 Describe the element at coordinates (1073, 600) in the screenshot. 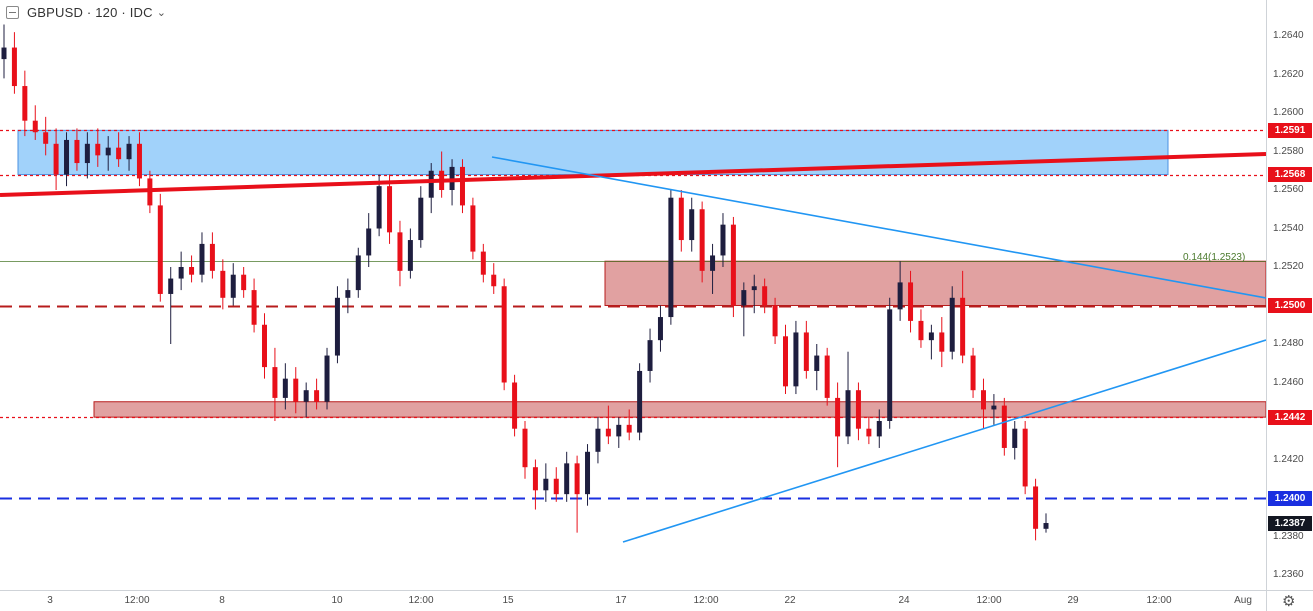

I see `time-tick-label: 29` at that location.